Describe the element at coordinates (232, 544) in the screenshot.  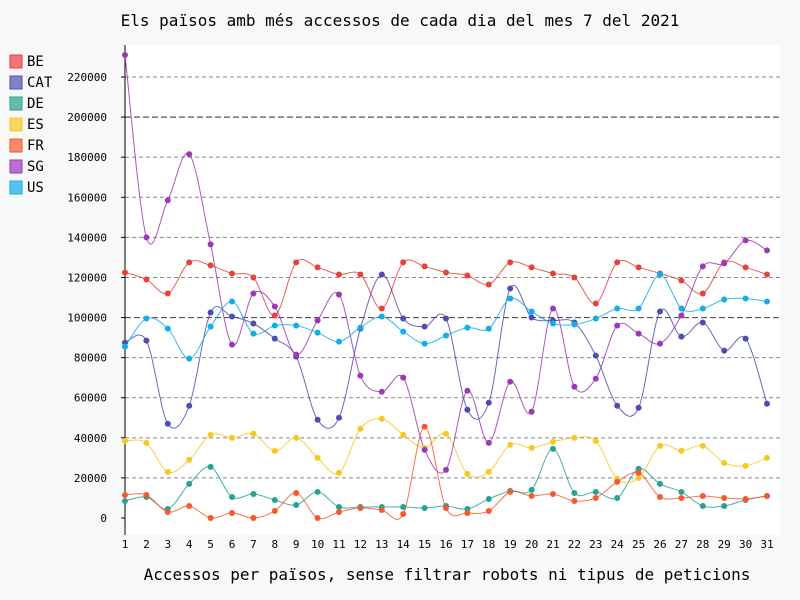
I see `x-tick-label: 6` at that location.